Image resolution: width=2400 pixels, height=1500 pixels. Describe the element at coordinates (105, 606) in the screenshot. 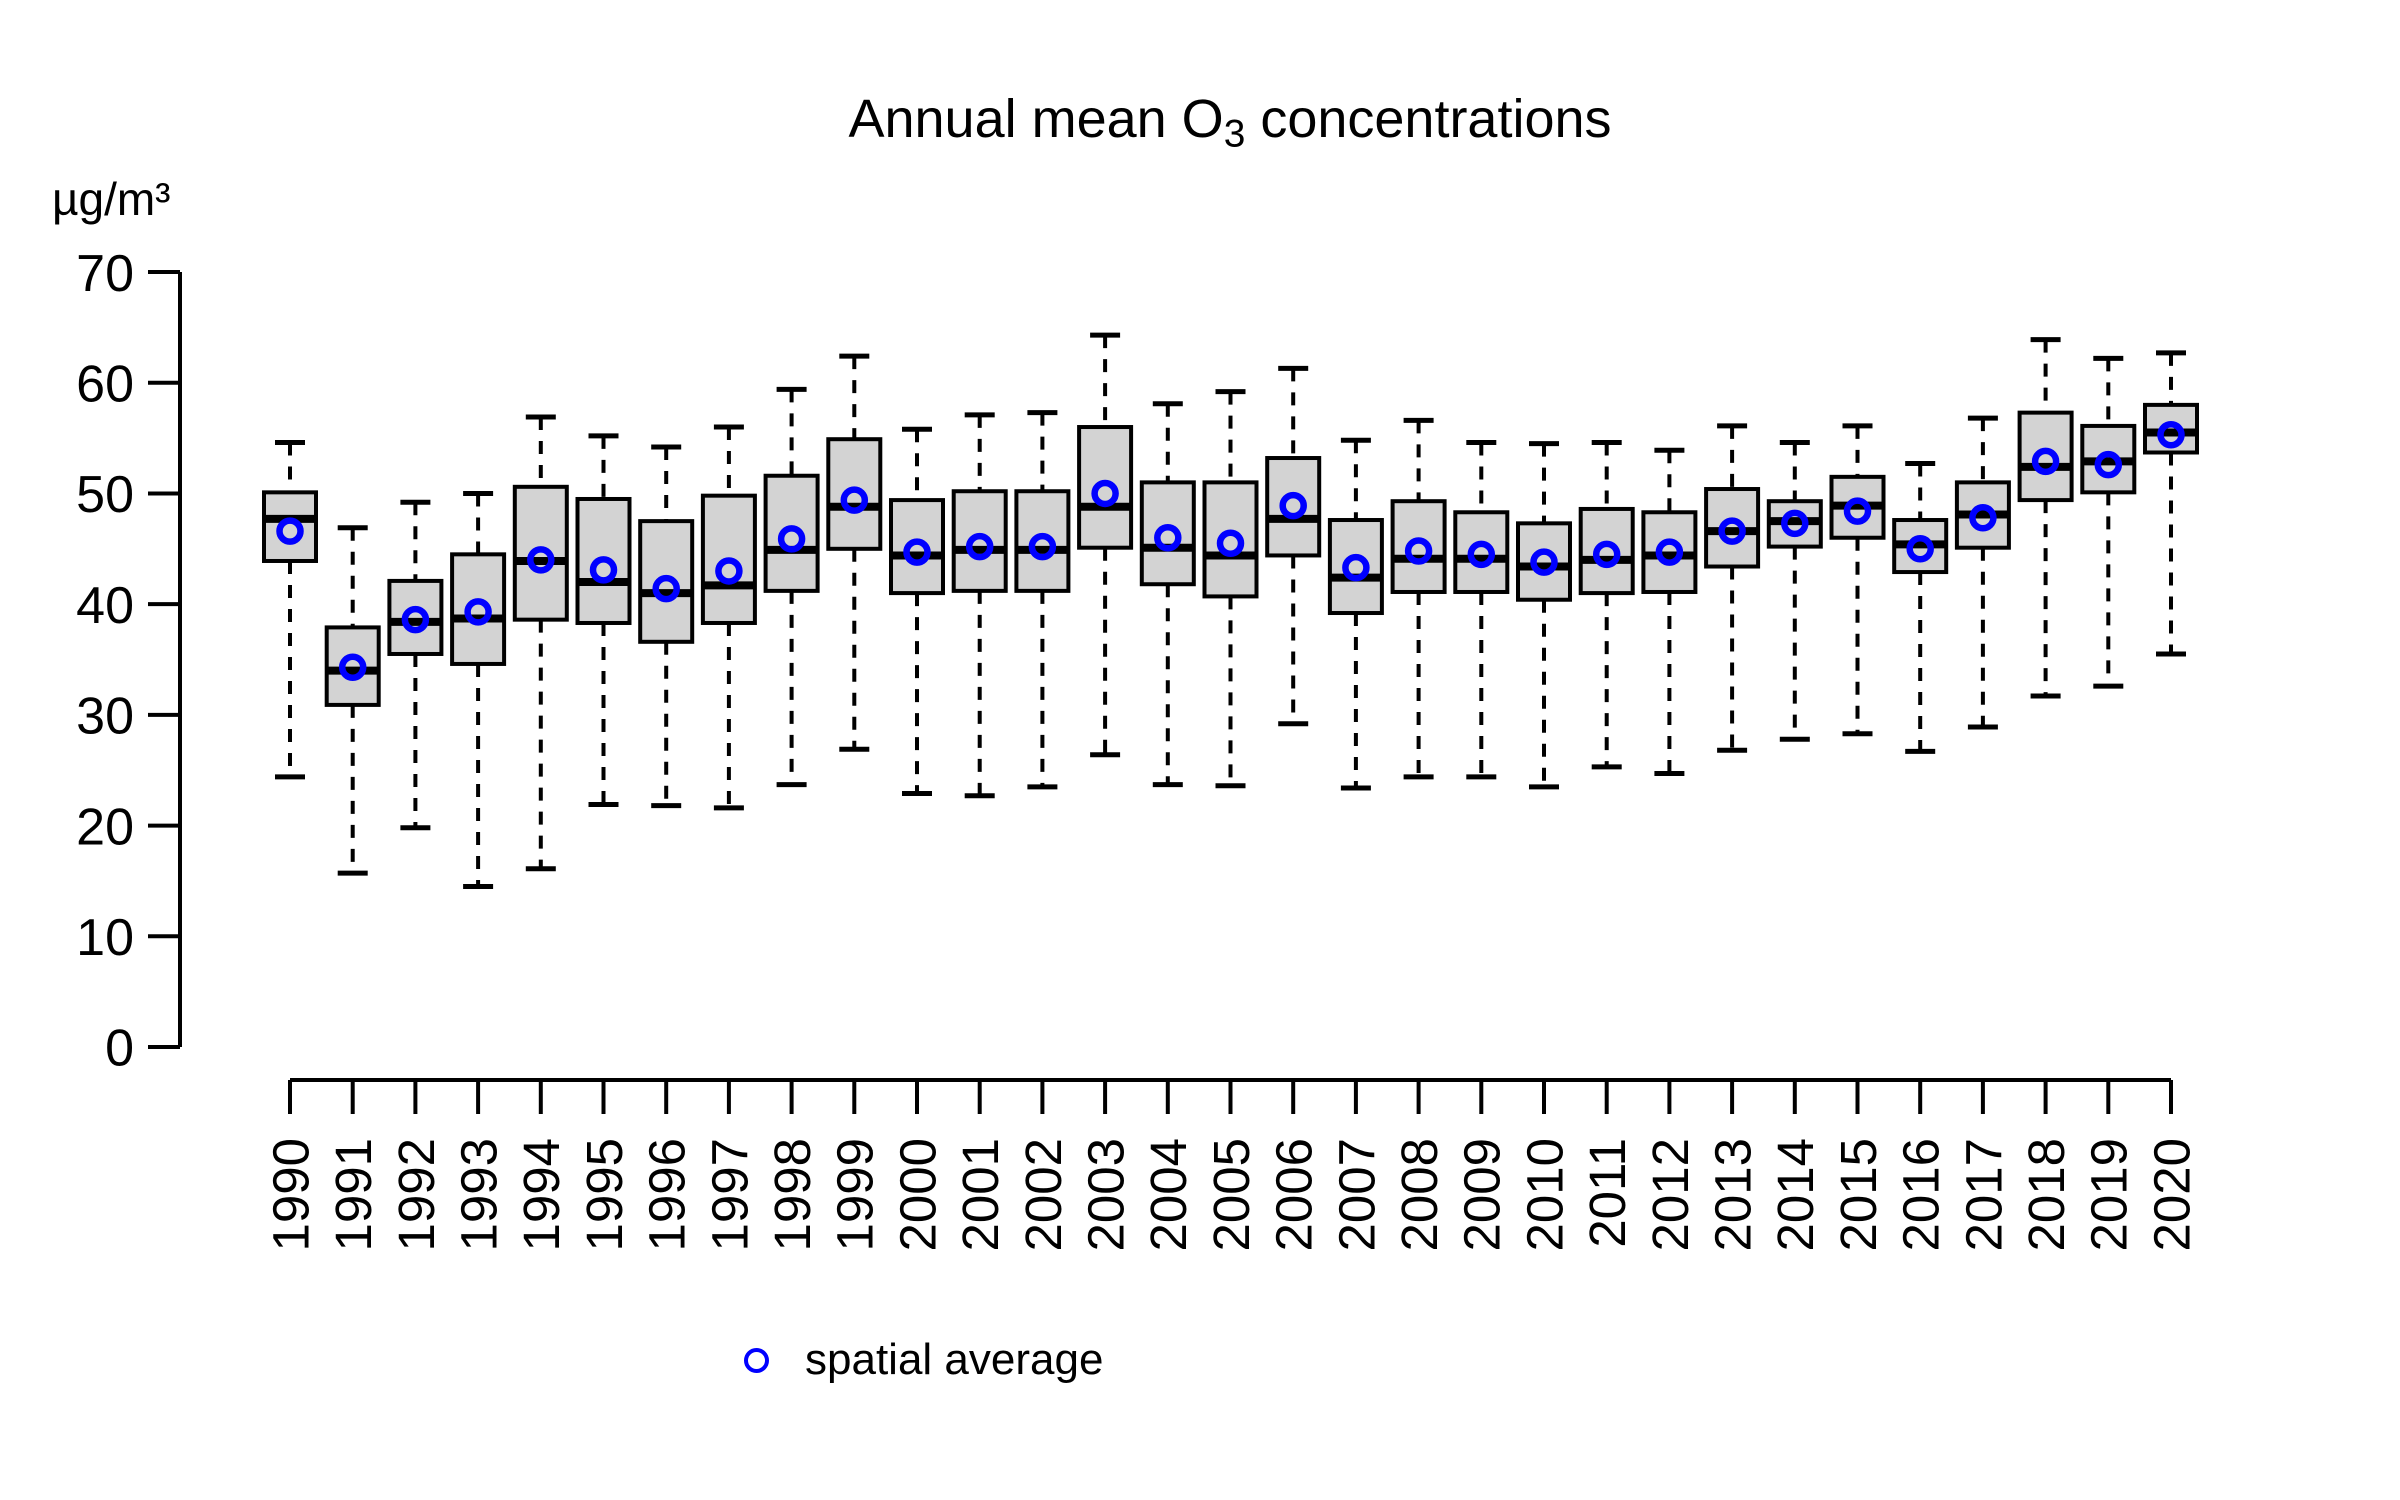

I see `y-tick-label-40: 40` at that location.